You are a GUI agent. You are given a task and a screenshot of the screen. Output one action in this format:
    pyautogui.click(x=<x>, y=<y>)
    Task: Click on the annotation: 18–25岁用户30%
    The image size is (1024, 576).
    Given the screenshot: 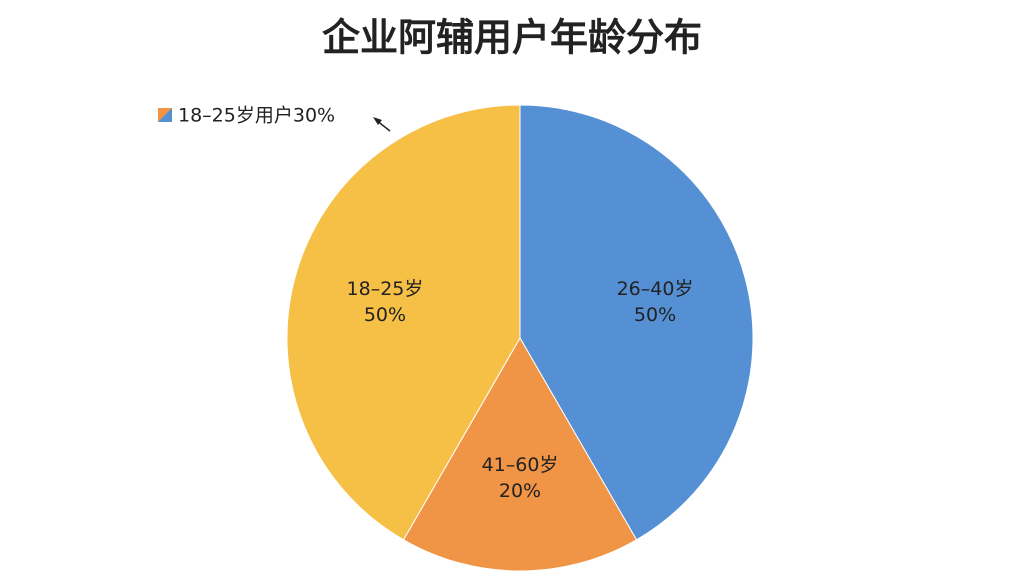 What is the action you would take?
    pyautogui.click(x=274, y=118)
    